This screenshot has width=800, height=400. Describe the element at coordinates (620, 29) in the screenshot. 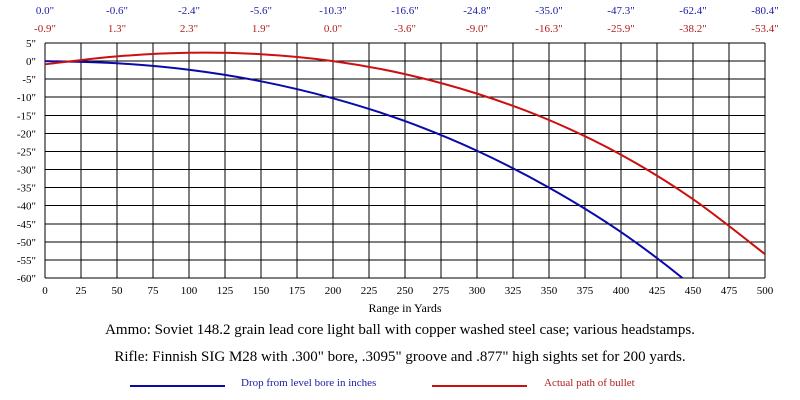

I see `top-path-label: -25.9"` at that location.